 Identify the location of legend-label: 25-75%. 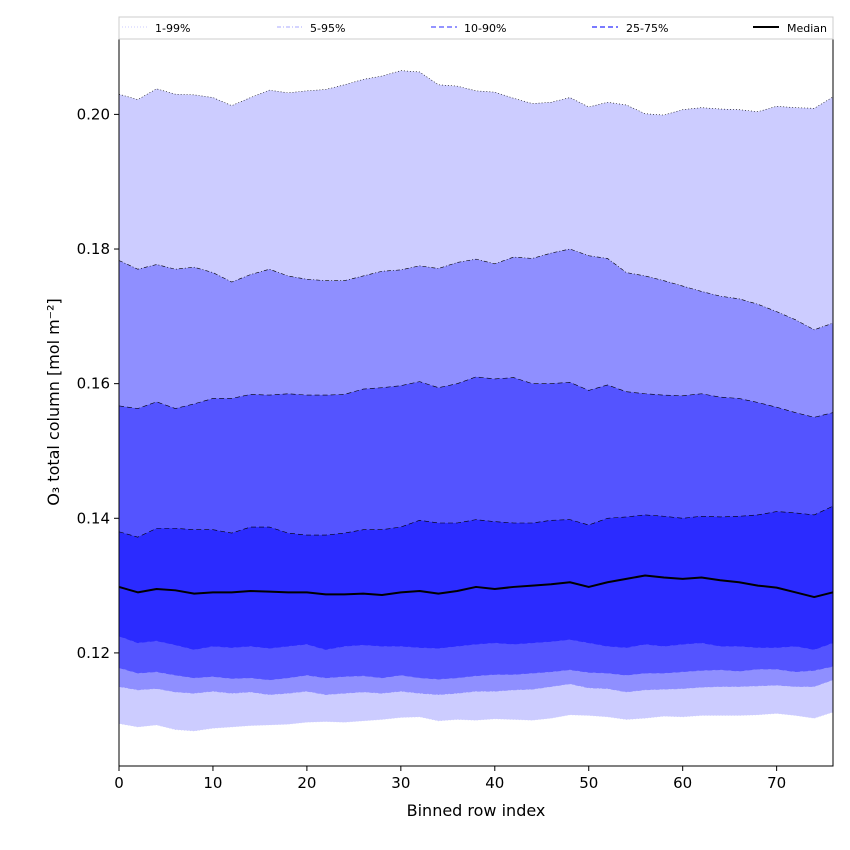
(647, 28).